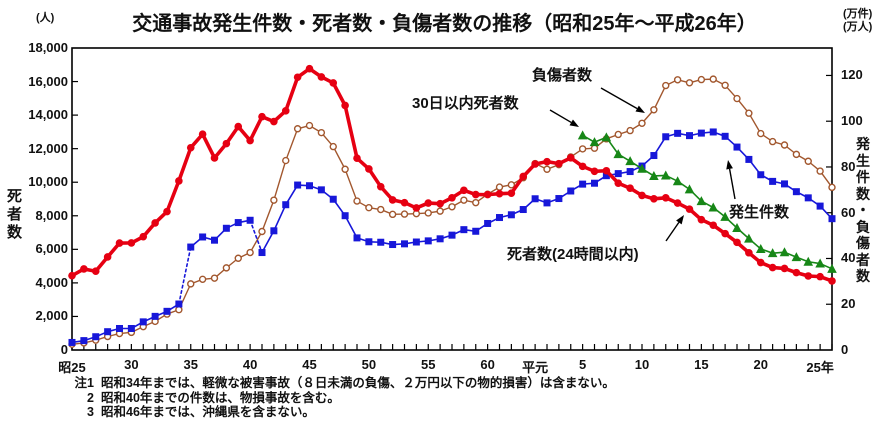 The width and height of the screenshot is (889, 435). What do you see at coordinates (190, 364) in the screenshot?
I see `x-axis-tick-label: 35` at bounding box center [190, 364].